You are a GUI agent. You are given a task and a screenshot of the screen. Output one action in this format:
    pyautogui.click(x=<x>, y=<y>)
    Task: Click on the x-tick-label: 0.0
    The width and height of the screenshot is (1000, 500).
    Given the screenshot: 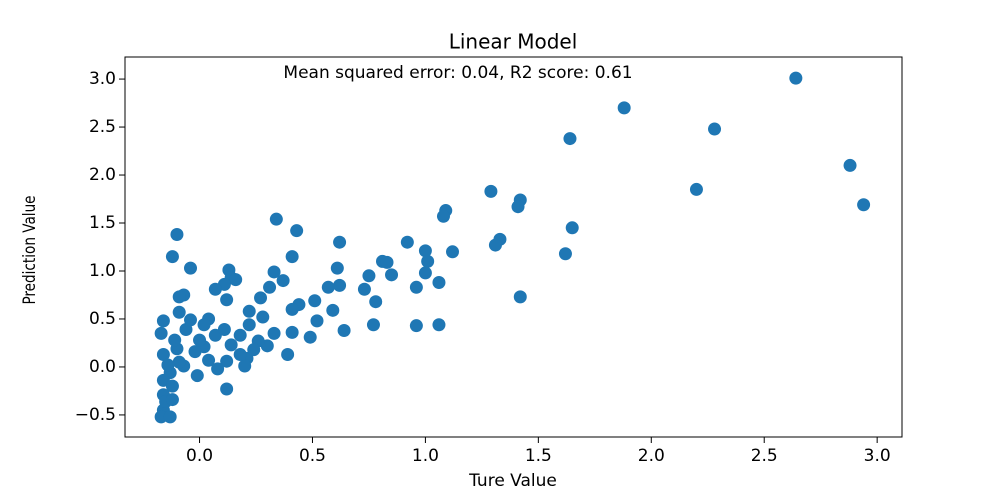 What is the action you would take?
    pyautogui.click(x=199, y=456)
    